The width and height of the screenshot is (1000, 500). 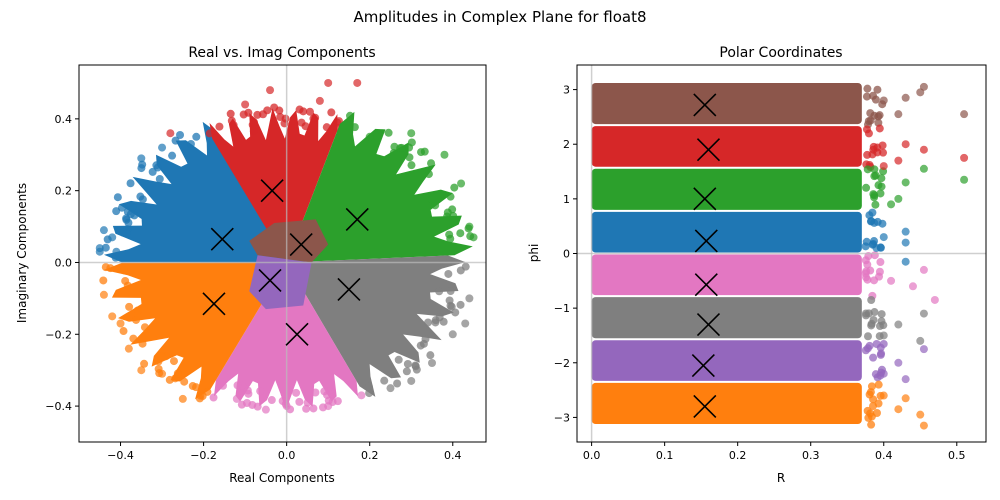 What do you see at coordinates (562, 417) in the screenshot?
I see `chart2-ytick-label: −3` at bounding box center [562, 417].